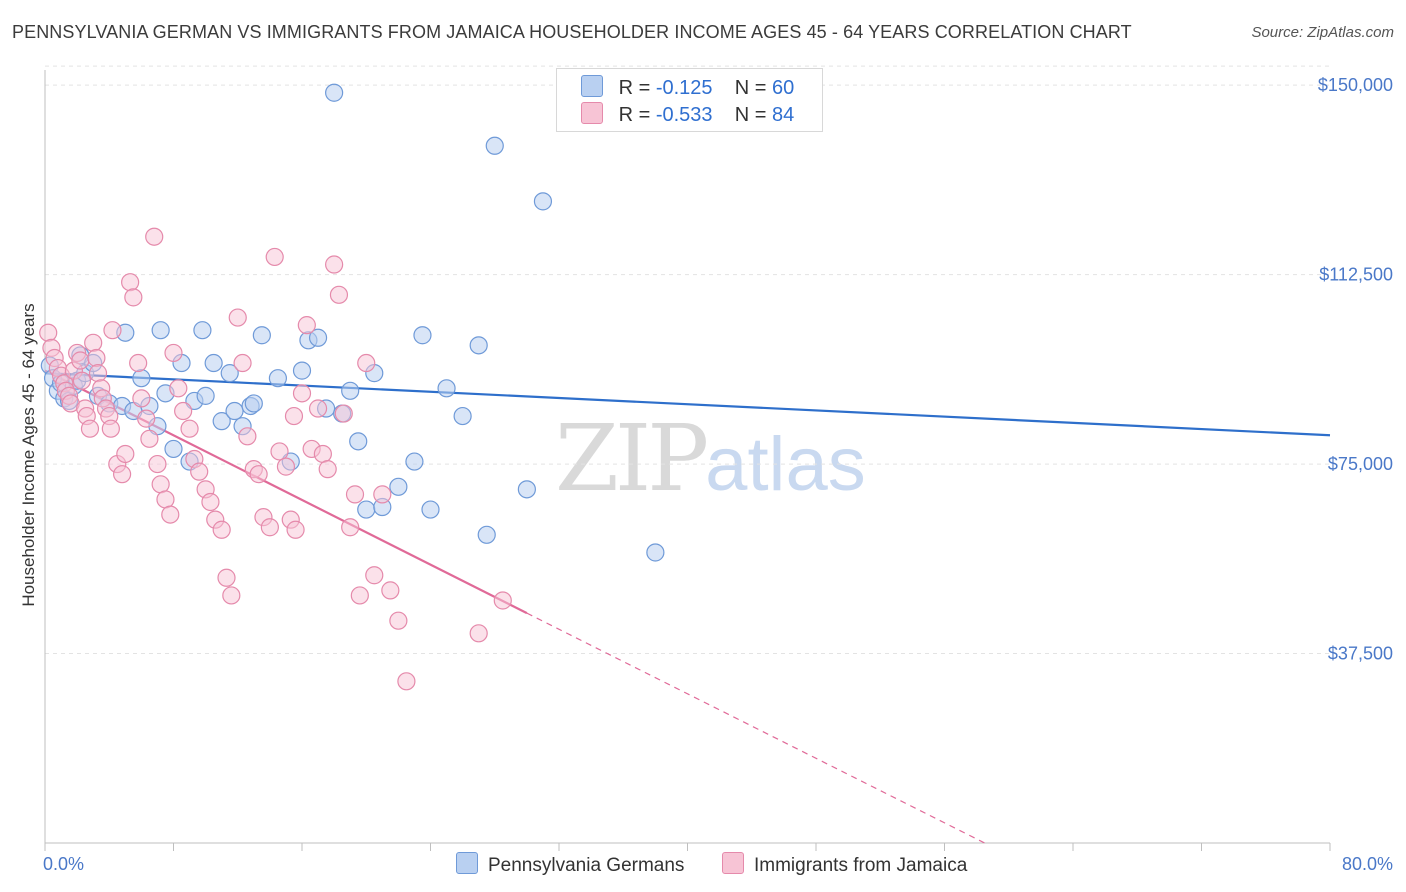  What do you see at coordinates (684, 115) in the screenshot?
I see `legend-r-value: -0.533` at bounding box center [684, 115].